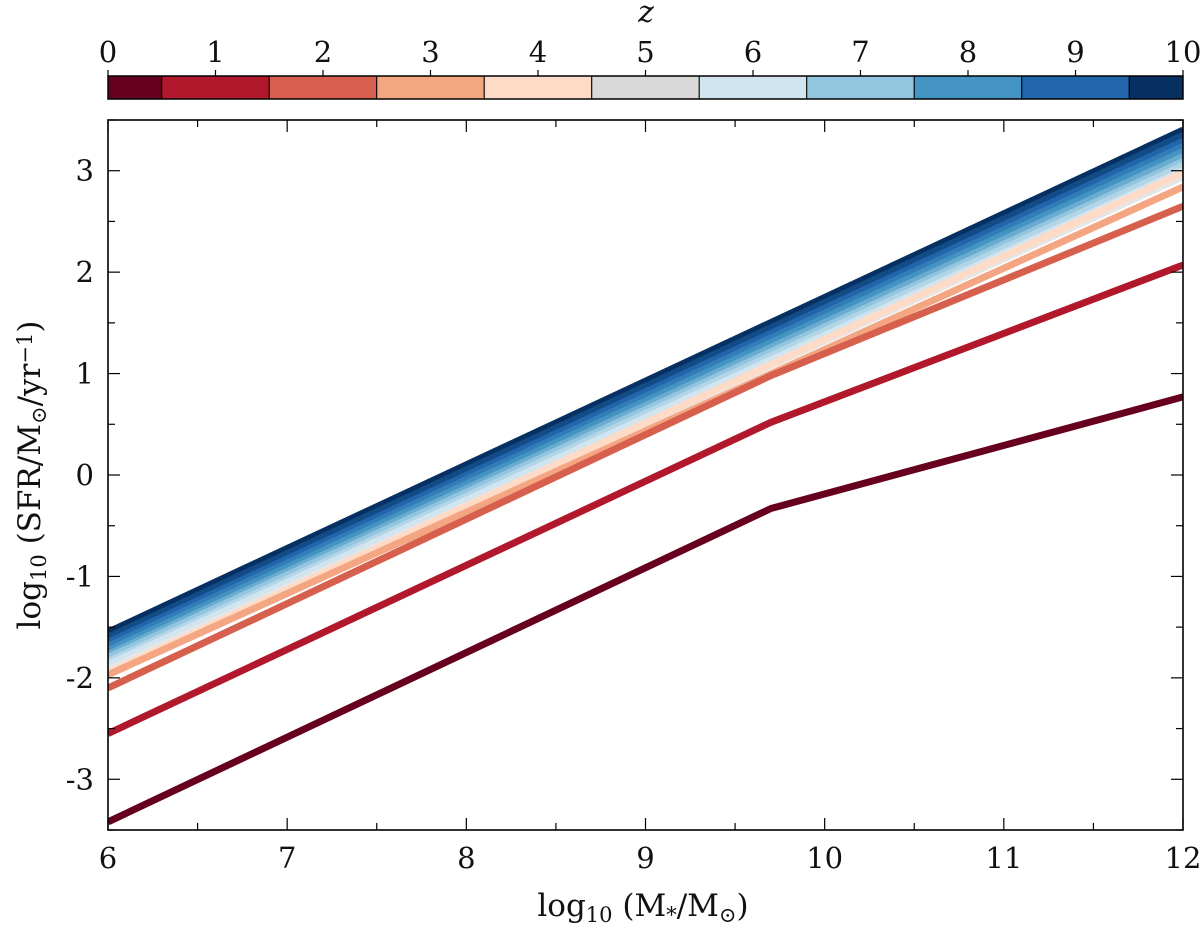 This screenshot has width=1200, height=928. Describe the element at coordinates (25, 348) in the screenshot. I see `y-axis-label-sup: −1` at that location.